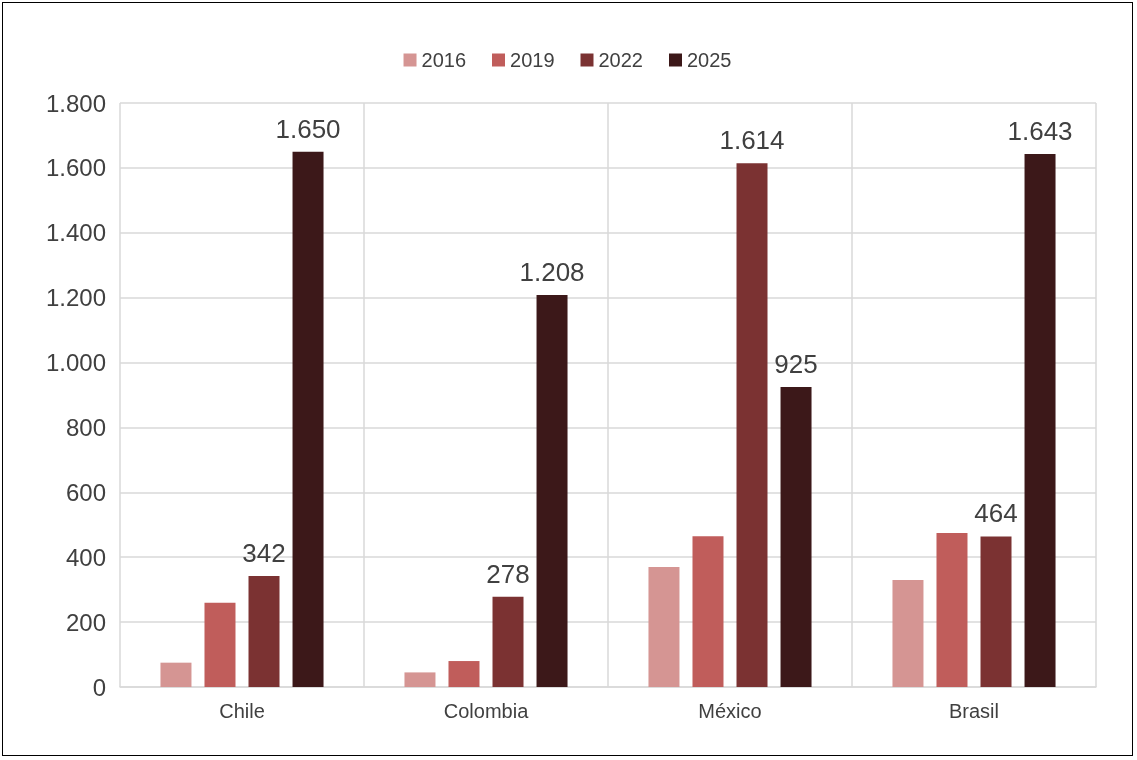 The width and height of the screenshot is (1137, 760). I want to click on legend-label: 2019, so click(532, 60).